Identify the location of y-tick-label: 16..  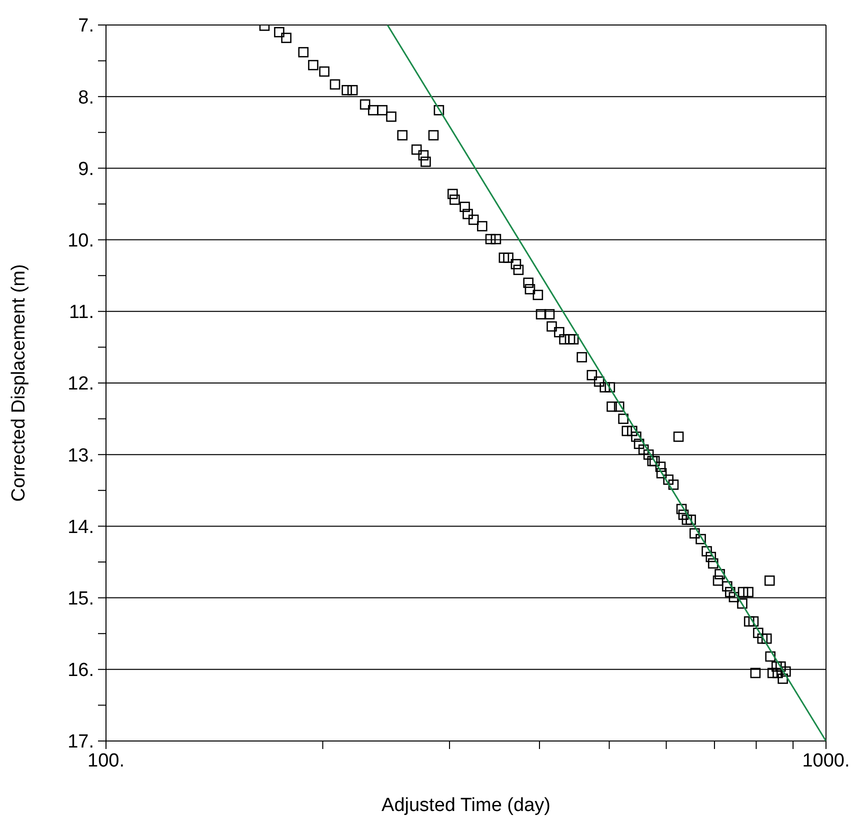
(81, 671).